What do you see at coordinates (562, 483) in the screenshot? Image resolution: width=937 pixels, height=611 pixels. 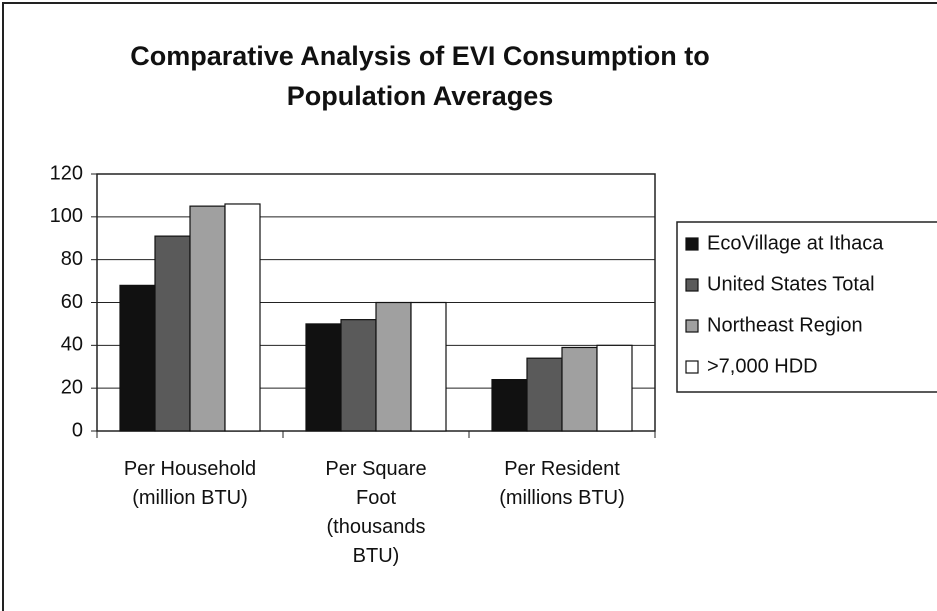 I see `x-tick-label: Per Resident (millions BTU)` at bounding box center [562, 483].